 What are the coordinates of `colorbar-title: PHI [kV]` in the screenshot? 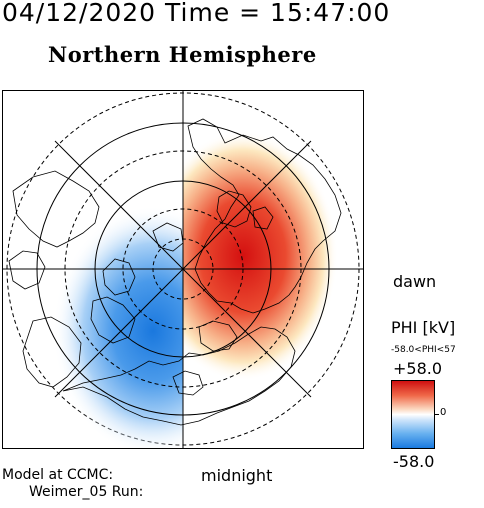 It's located at (423, 327).